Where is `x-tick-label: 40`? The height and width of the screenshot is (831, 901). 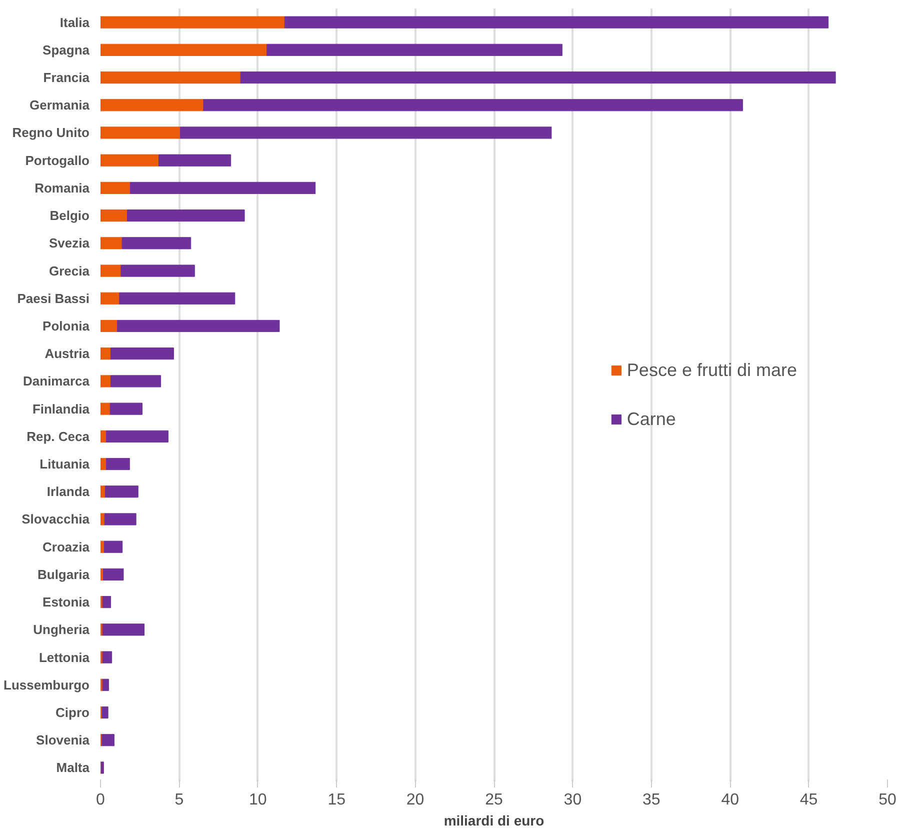 x-tick-label: 40 is located at coordinates (730, 800).